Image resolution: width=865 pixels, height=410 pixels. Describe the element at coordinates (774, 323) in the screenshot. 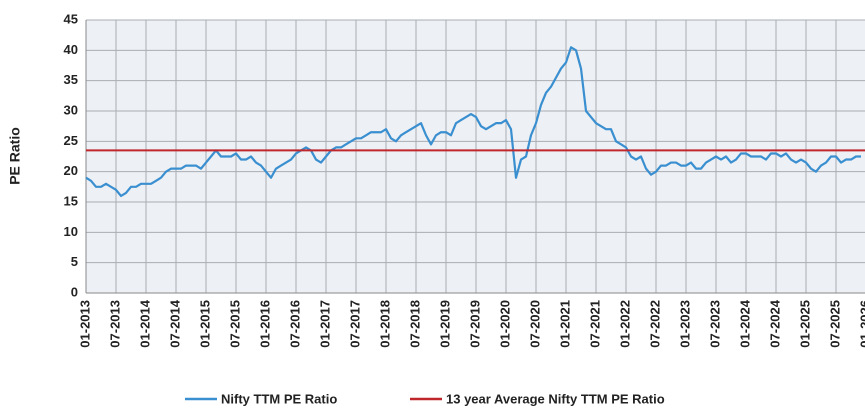

I see `x-tick-label: 07-2024` at that location.